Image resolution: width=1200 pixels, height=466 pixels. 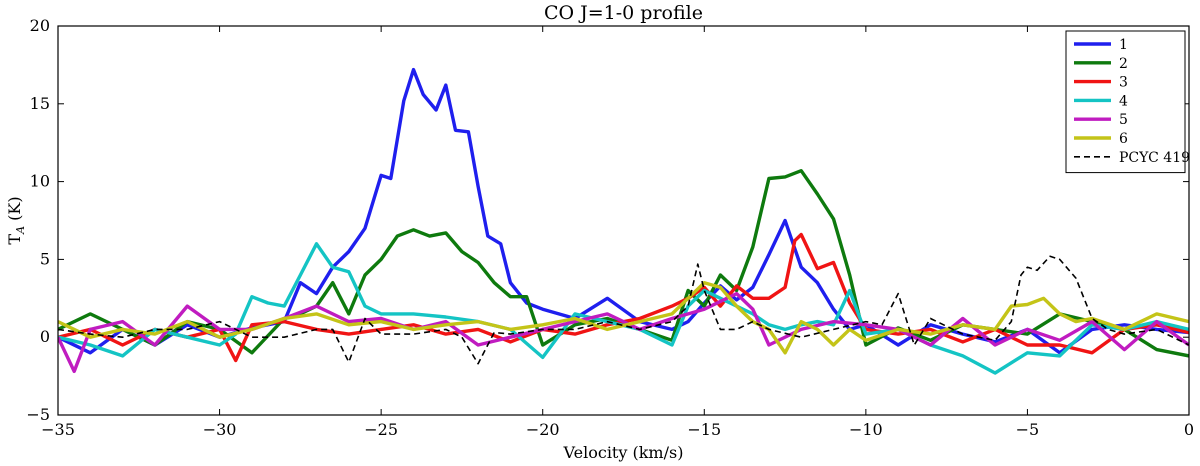 What do you see at coordinates (38, 414) in the screenshot?
I see `y-tick-label: −5` at bounding box center [38, 414].